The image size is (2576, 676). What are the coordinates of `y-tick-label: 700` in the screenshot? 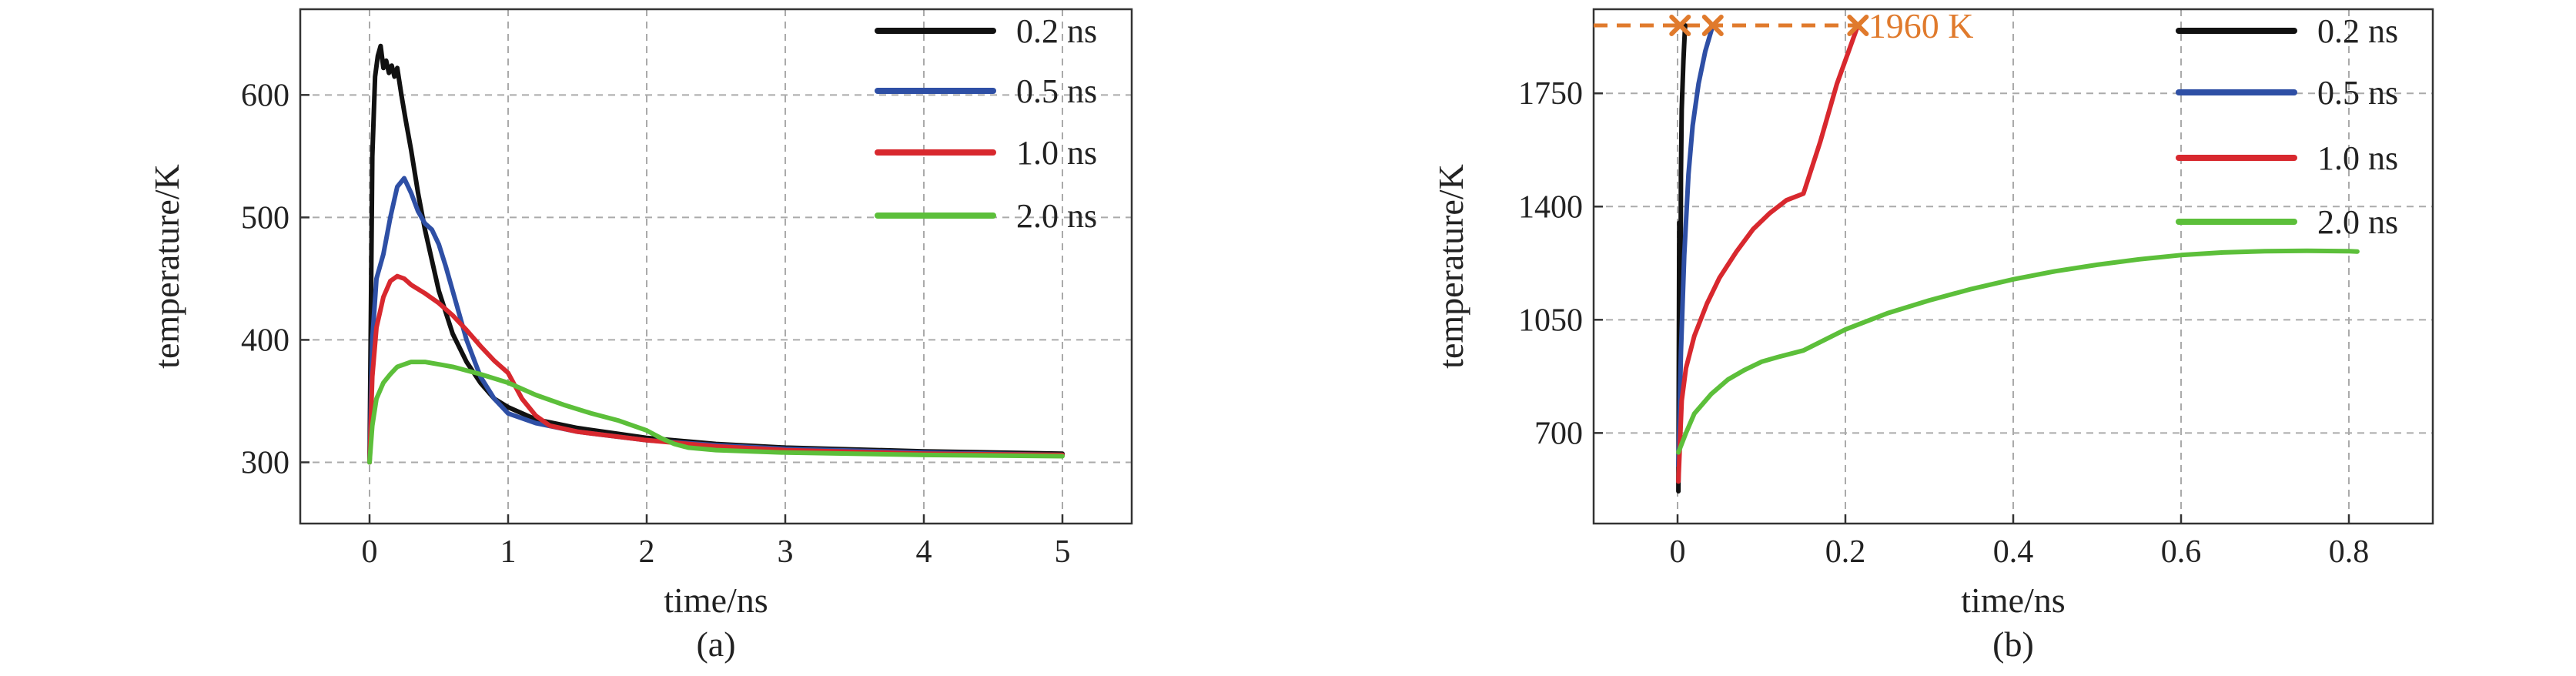 It's located at (1559, 434).